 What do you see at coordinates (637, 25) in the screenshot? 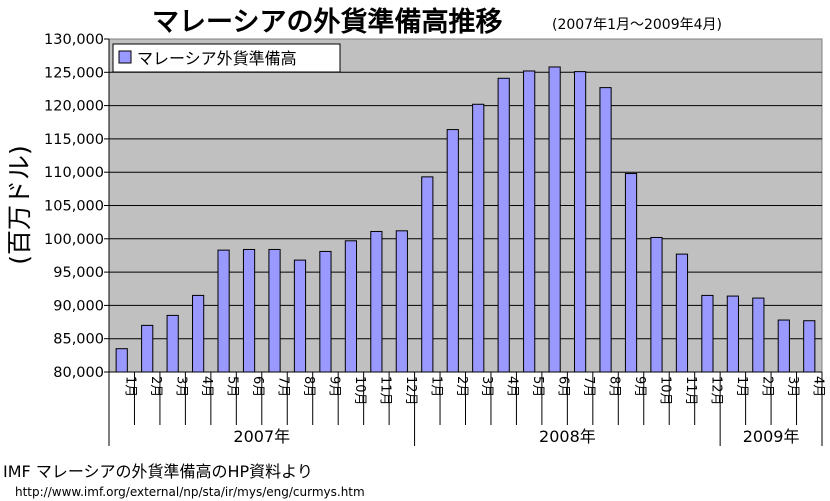
I see `chart-subtitle: (2007年1月〜2009年4月)` at bounding box center [637, 25].